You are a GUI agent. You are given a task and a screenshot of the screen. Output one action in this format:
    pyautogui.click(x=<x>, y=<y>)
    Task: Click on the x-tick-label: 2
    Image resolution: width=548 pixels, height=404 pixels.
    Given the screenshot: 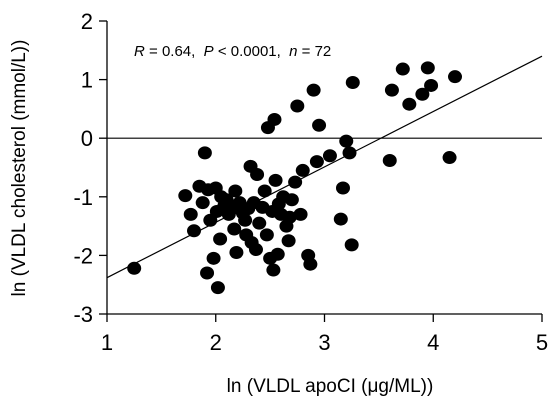 What is the action you would take?
    pyautogui.click(x=216, y=342)
    